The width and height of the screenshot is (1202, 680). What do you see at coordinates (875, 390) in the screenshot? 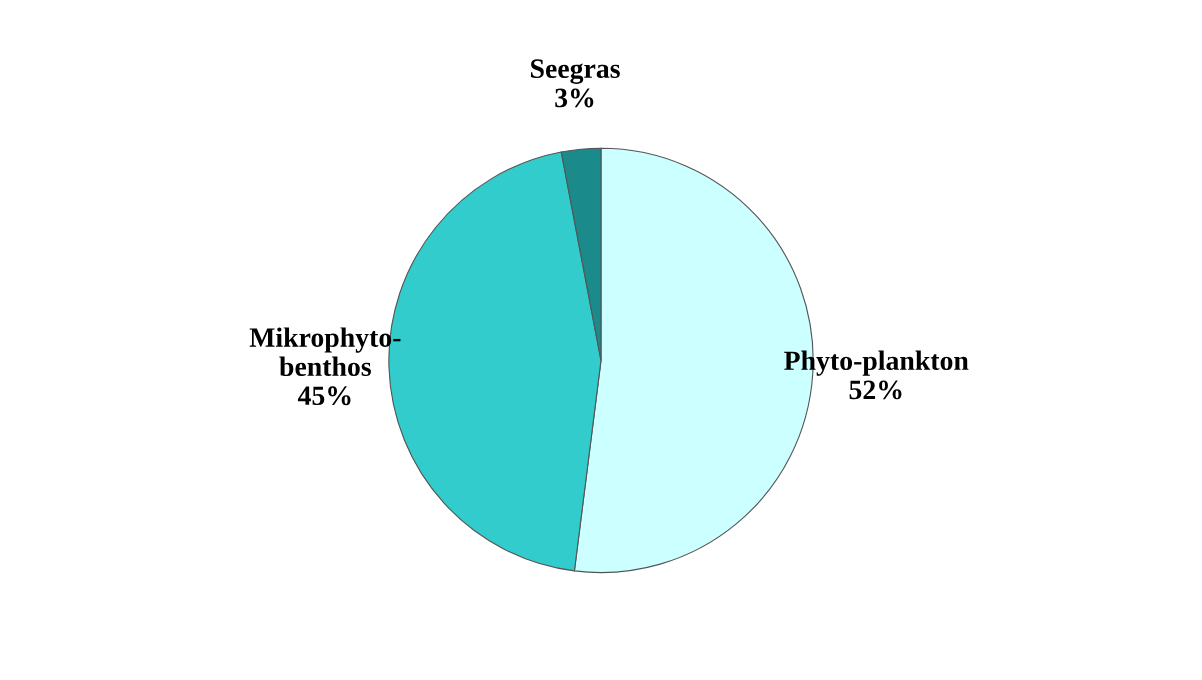
I see `data-label: 52%` at bounding box center [875, 390].